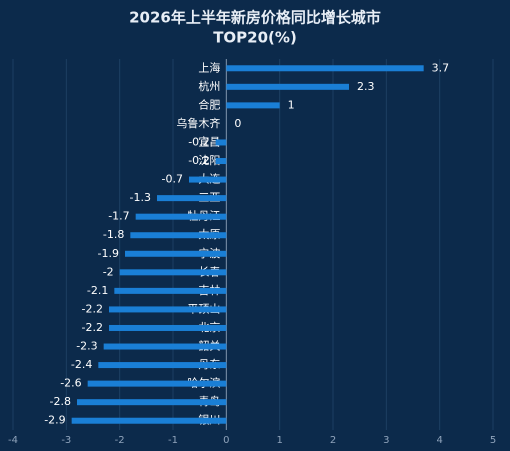  What do you see at coordinates (493, 440) in the screenshot?
I see `x-tick-label: 5` at bounding box center [493, 440].